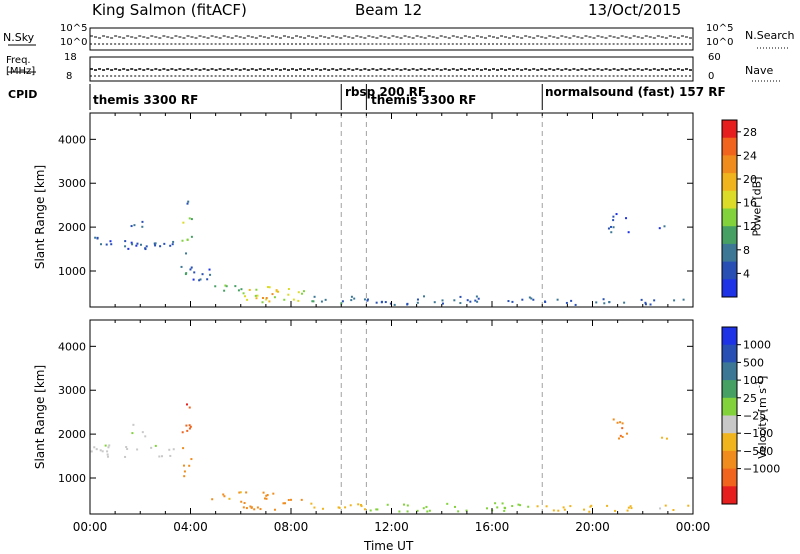  Describe the element at coordinates (770, 35) in the screenshot. I see `nsearch-label: N.Search` at that location.